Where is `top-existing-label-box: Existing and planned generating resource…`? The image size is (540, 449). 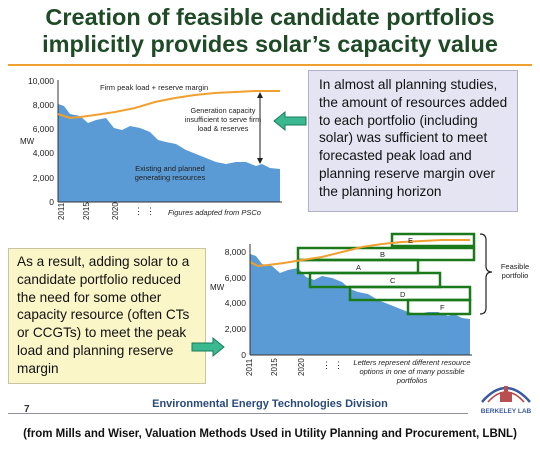
top-existing-label-box: Existing and planned generating resource… is located at coordinates (170, 173).